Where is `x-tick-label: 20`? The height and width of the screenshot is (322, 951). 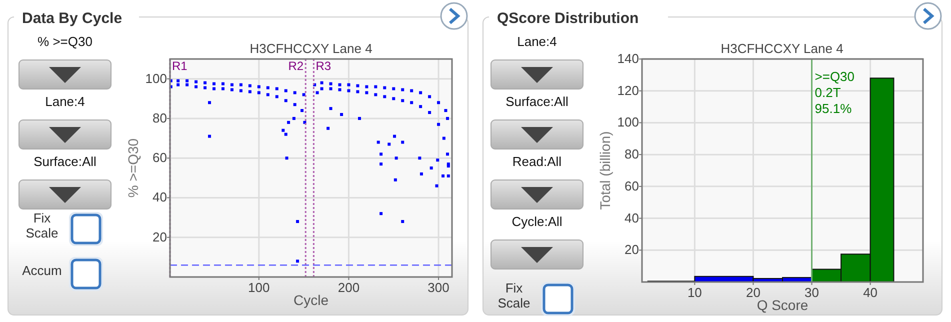
x-tick-label: 20 is located at coordinates (753, 292).